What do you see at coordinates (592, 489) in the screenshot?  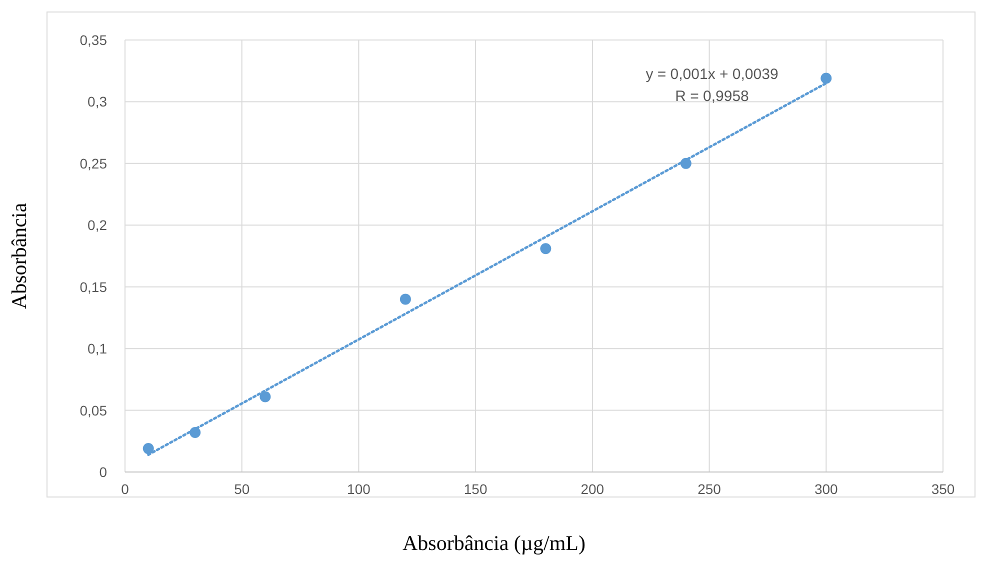 I see `x-tick-label: 200` at bounding box center [592, 489].